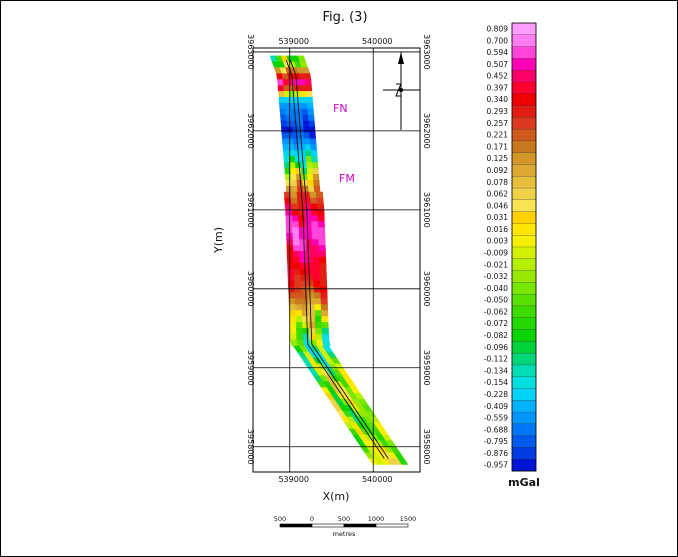 This screenshot has width=678, height=557. What do you see at coordinates (250, 131) in the screenshot?
I see `y-tick-label-left: 3962000` at bounding box center [250, 131].